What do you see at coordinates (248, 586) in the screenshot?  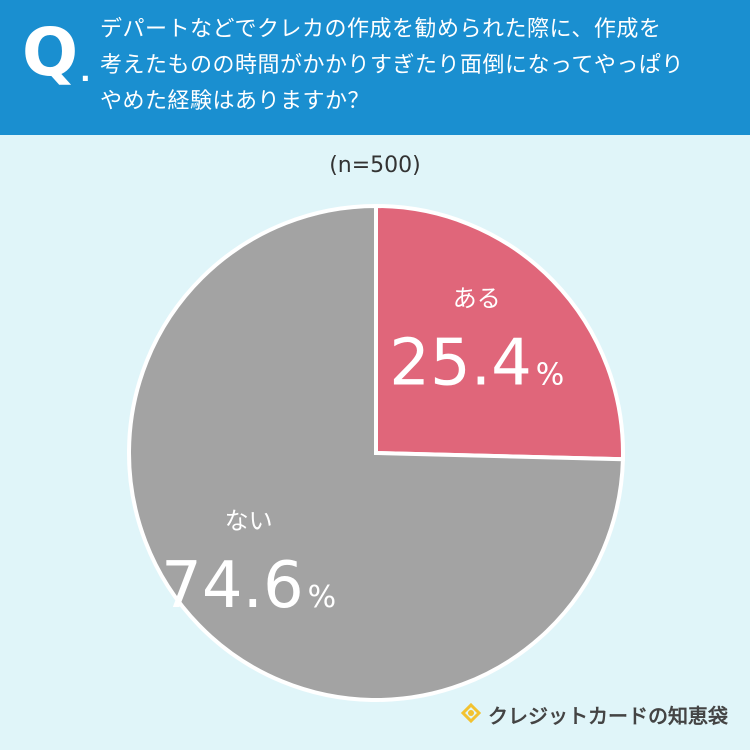 I see `slice-value: 74.6%` at bounding box center [248, 586].